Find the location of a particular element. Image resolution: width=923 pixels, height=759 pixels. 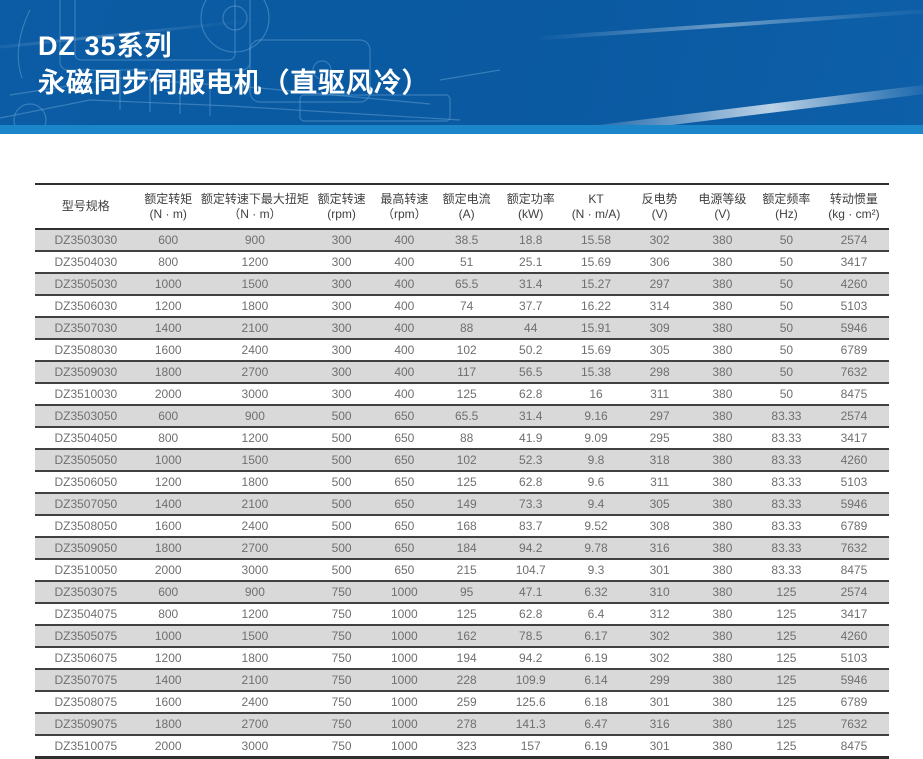

table-cell: 9.09 is located at coordinates (596, 437).